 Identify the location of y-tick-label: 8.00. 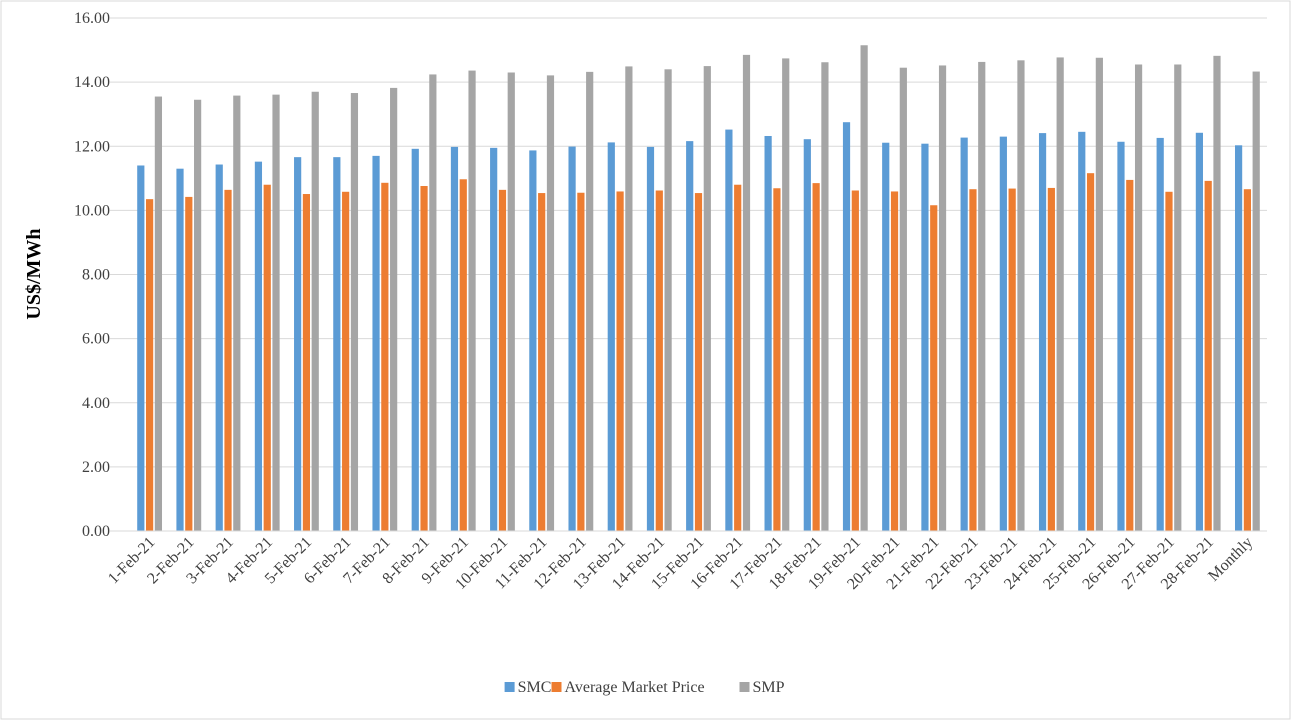
(96, 275).